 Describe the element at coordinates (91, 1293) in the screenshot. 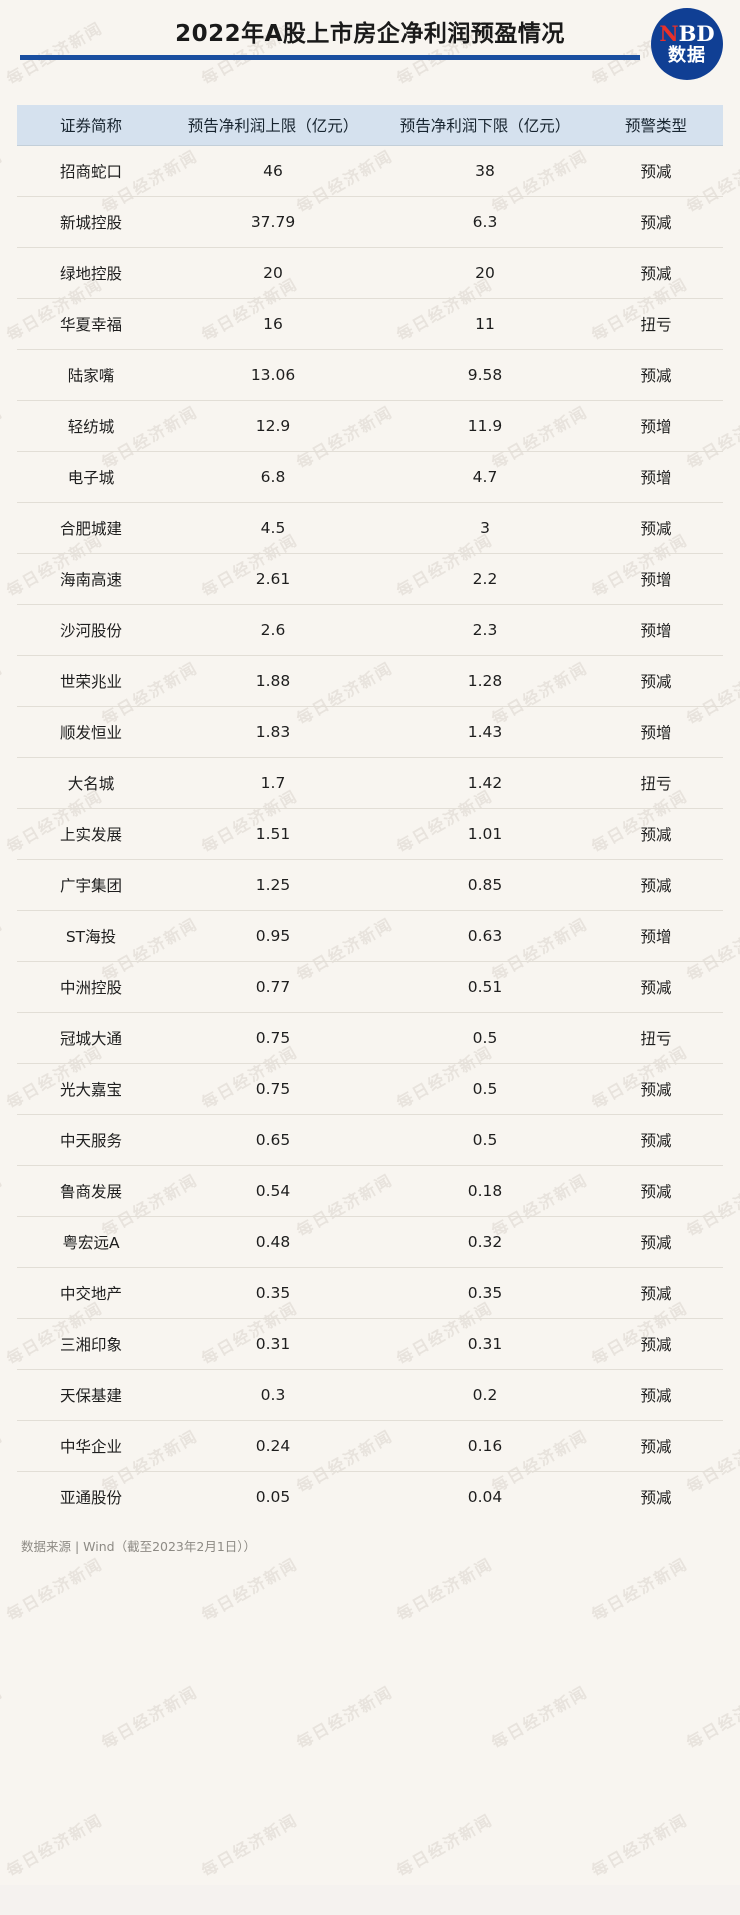

I see `cell-security-name: 中交地产` at that location.